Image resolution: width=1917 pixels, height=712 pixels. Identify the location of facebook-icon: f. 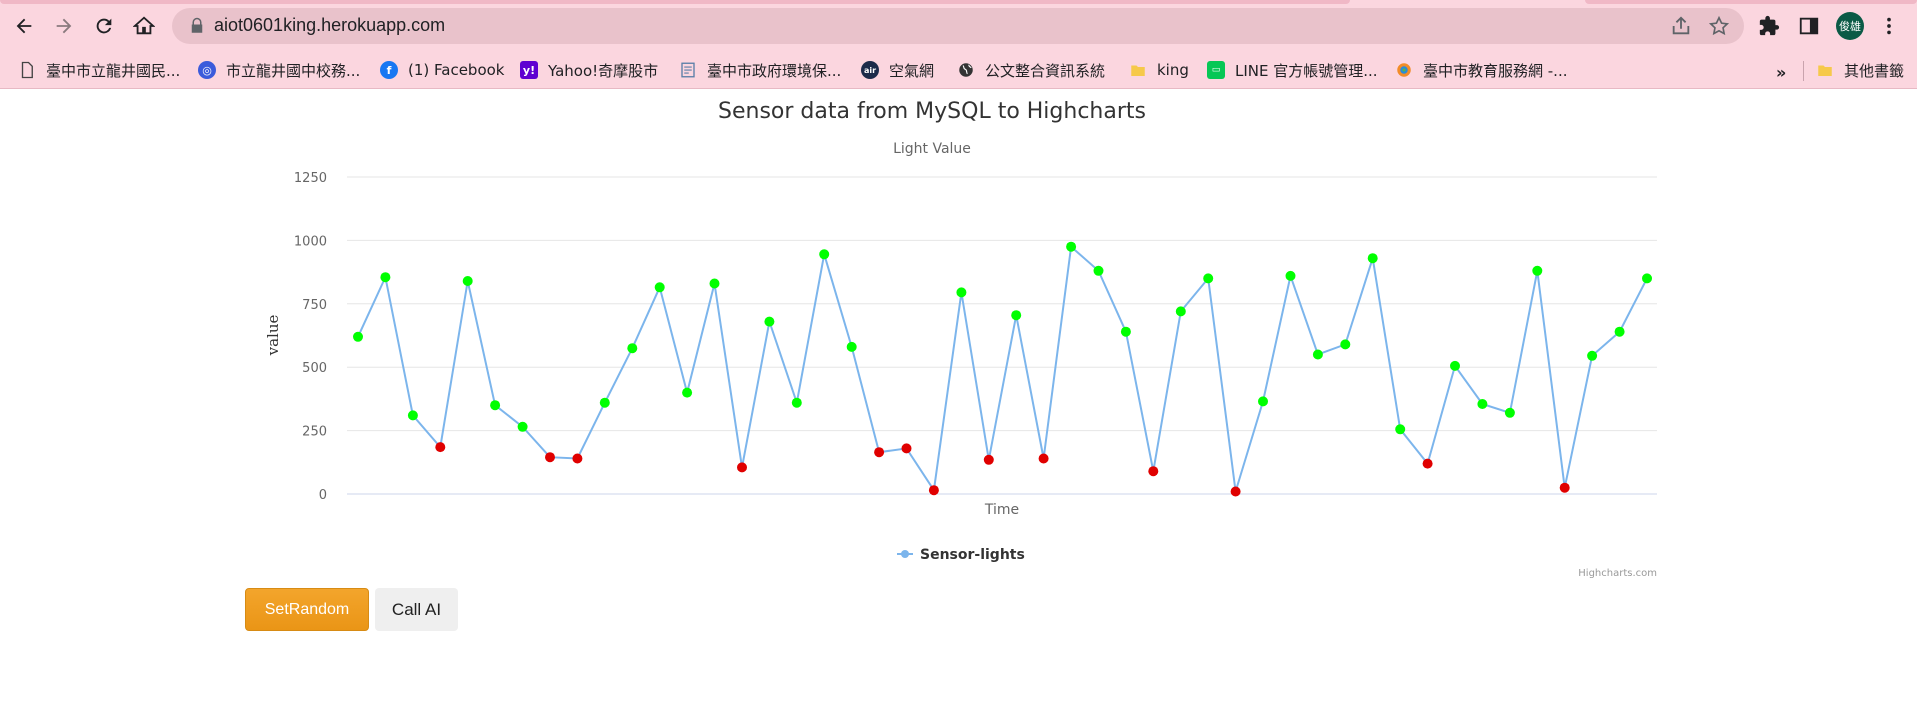
(389, 70).